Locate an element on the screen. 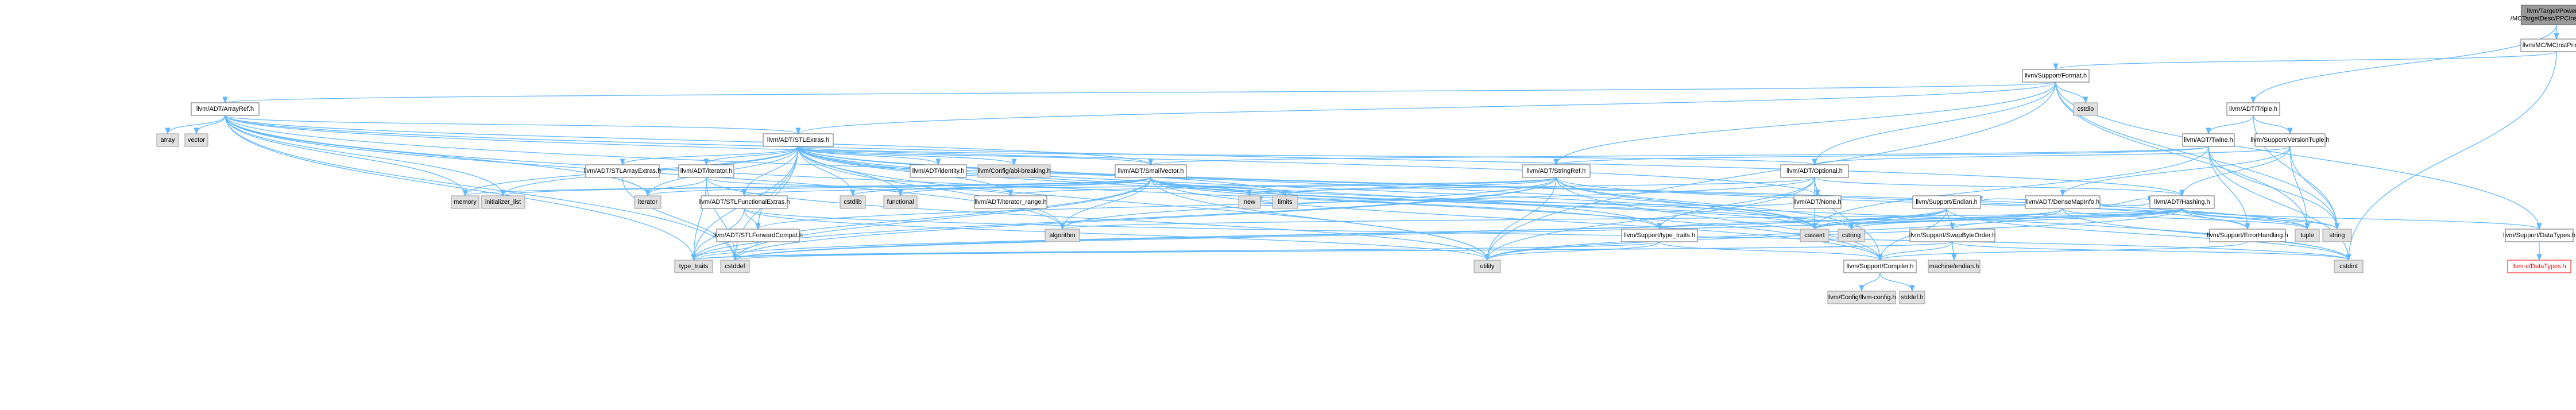 The image size is (2576, 410). node-arrayref: llvm/ADT/ArrayRef.h is located at coordinates (225, 109).